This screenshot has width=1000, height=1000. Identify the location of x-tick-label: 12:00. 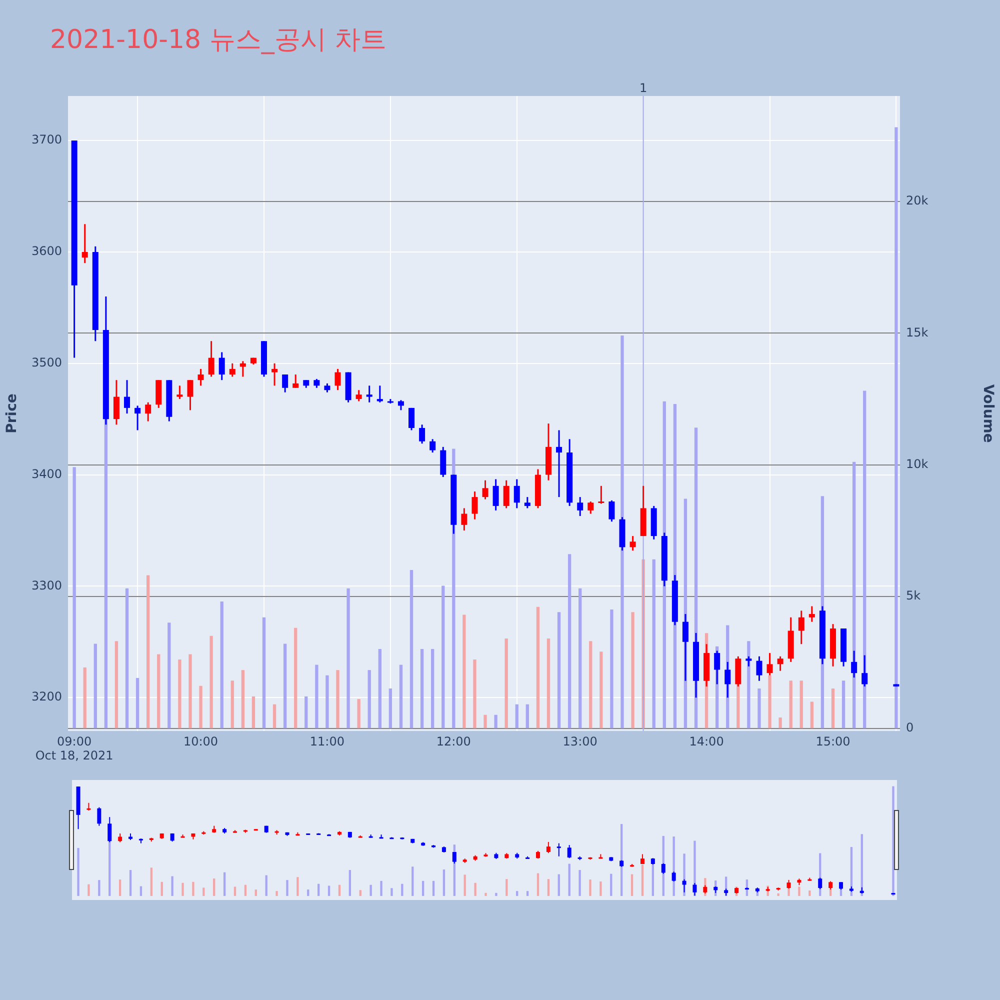
(453, 741).